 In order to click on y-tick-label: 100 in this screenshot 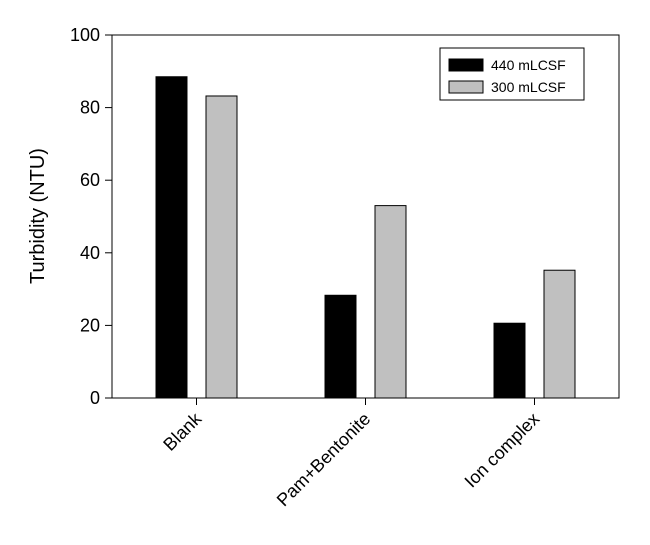, I will do `click(85, 35)`.